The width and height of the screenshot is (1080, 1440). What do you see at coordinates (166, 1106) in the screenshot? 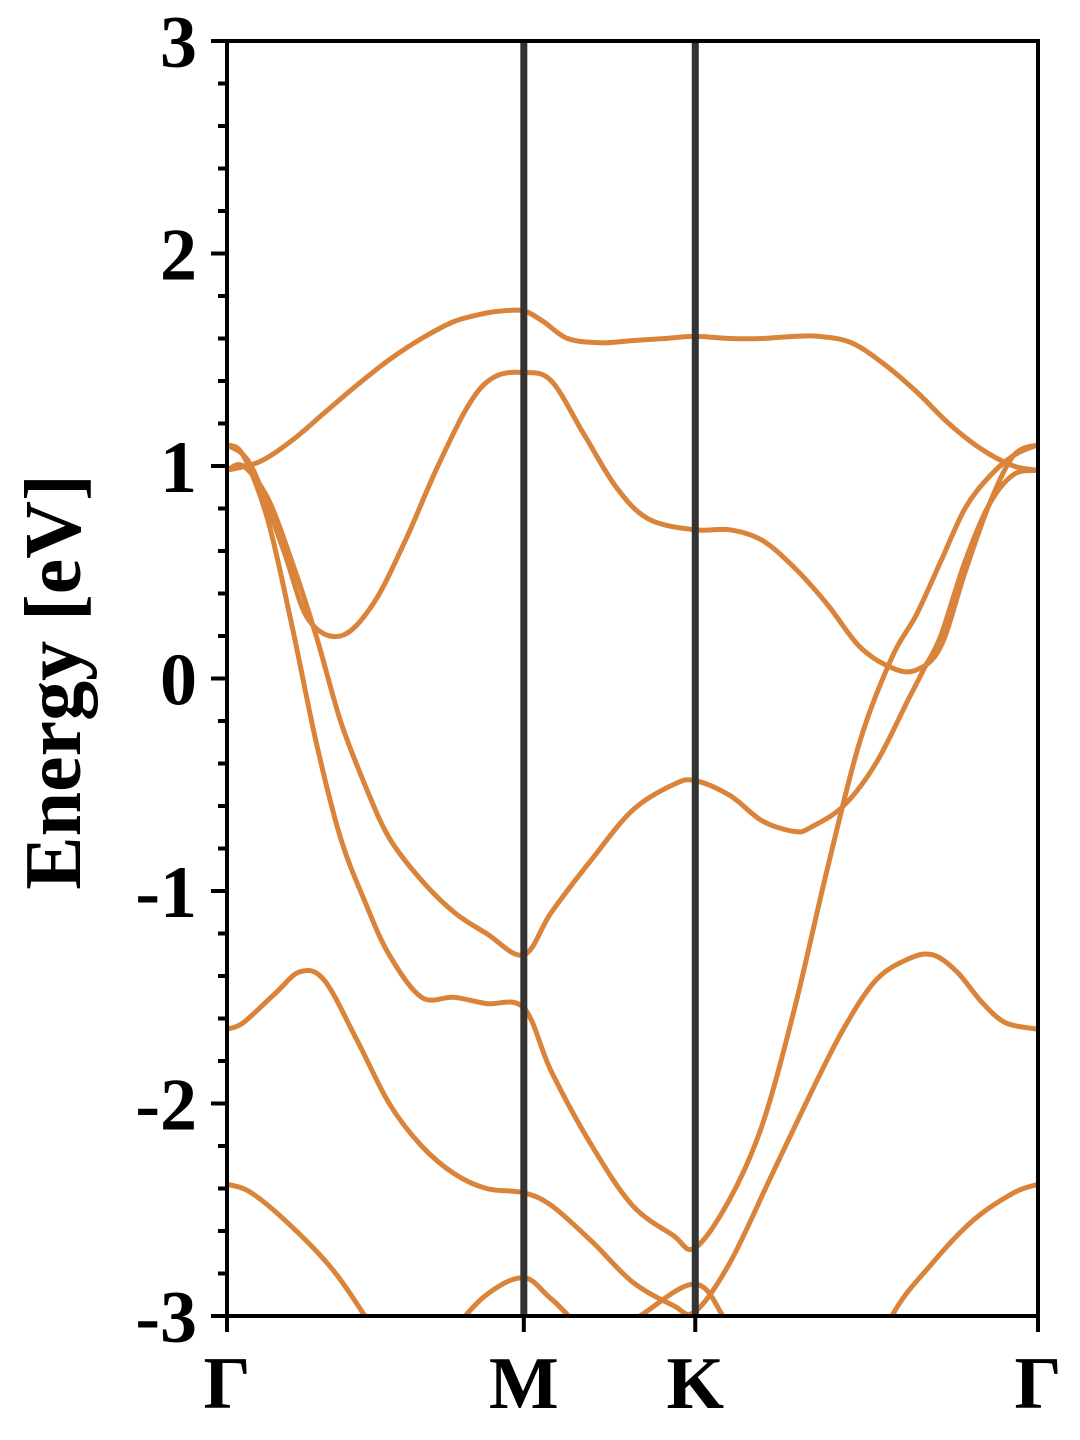
I see `y-tick-label: -2` at bounding box center [166, 1106].